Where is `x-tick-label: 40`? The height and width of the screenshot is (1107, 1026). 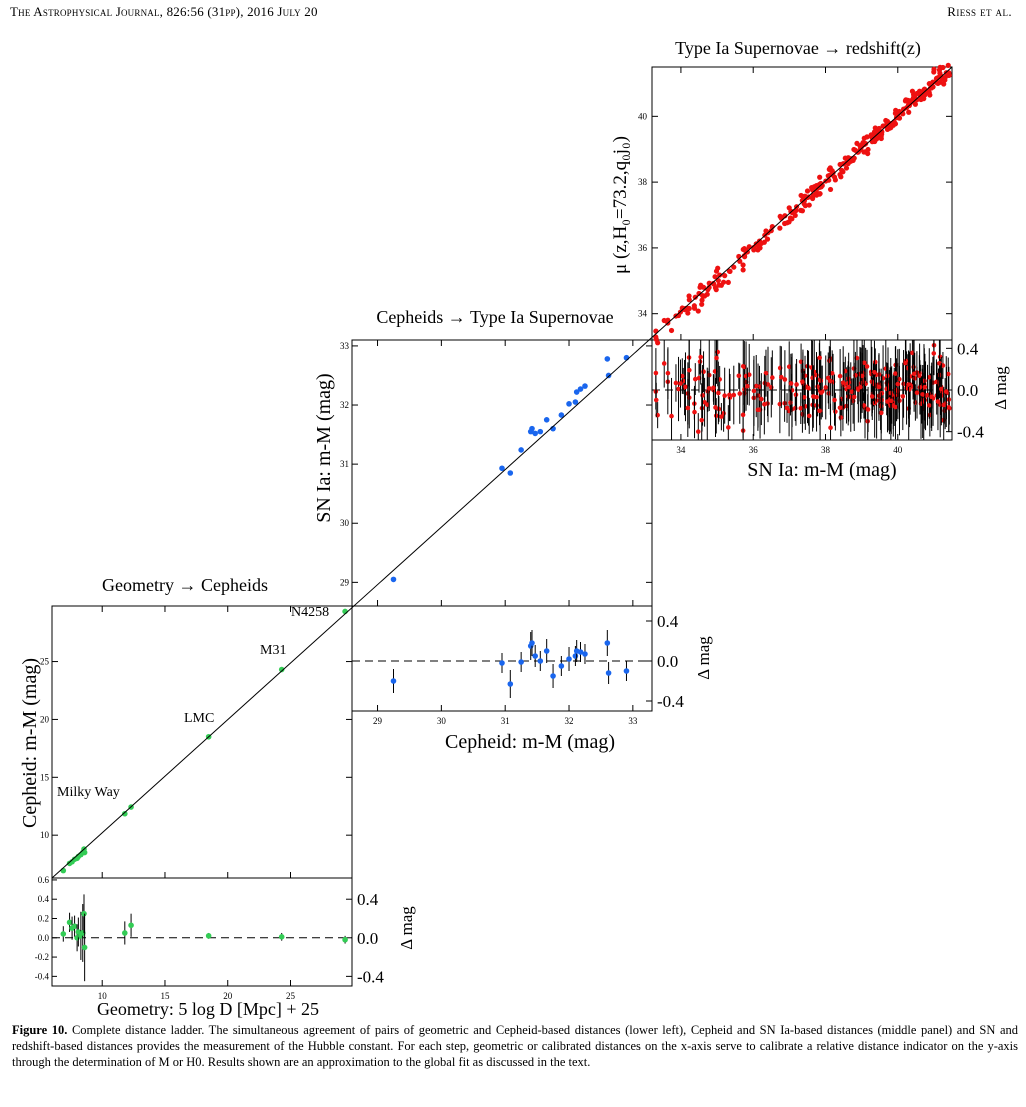 x-tick-label: 40 is located at coordinates (898, 450).